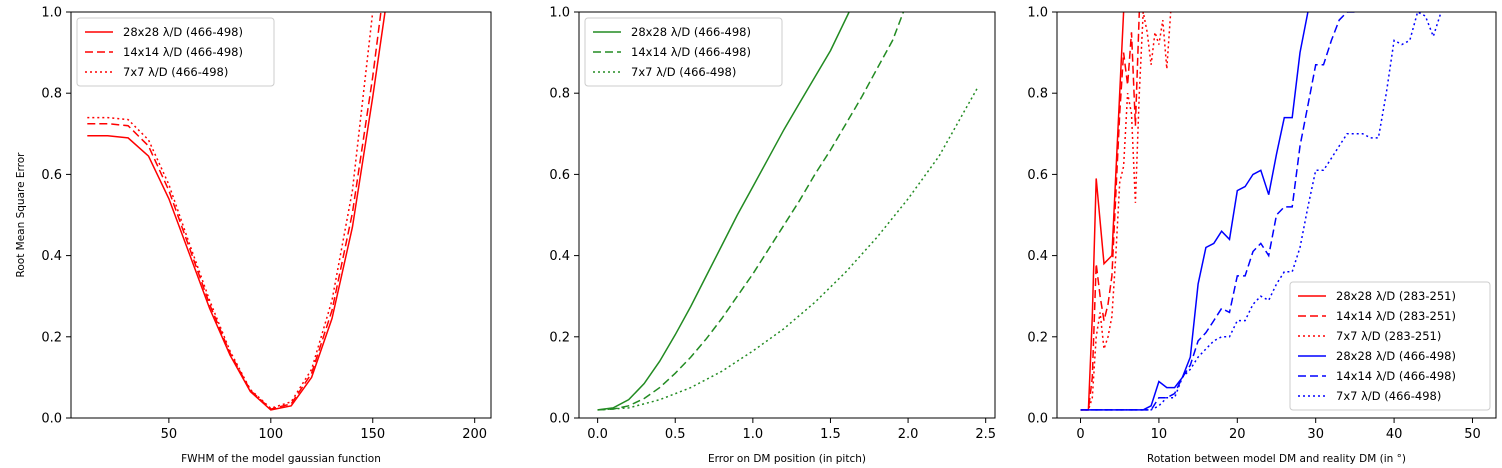  What do you see at coordinates (675, 434) in the screenshot?
I see `x-tick-label: 0.5` at bounding box center [675, 434].